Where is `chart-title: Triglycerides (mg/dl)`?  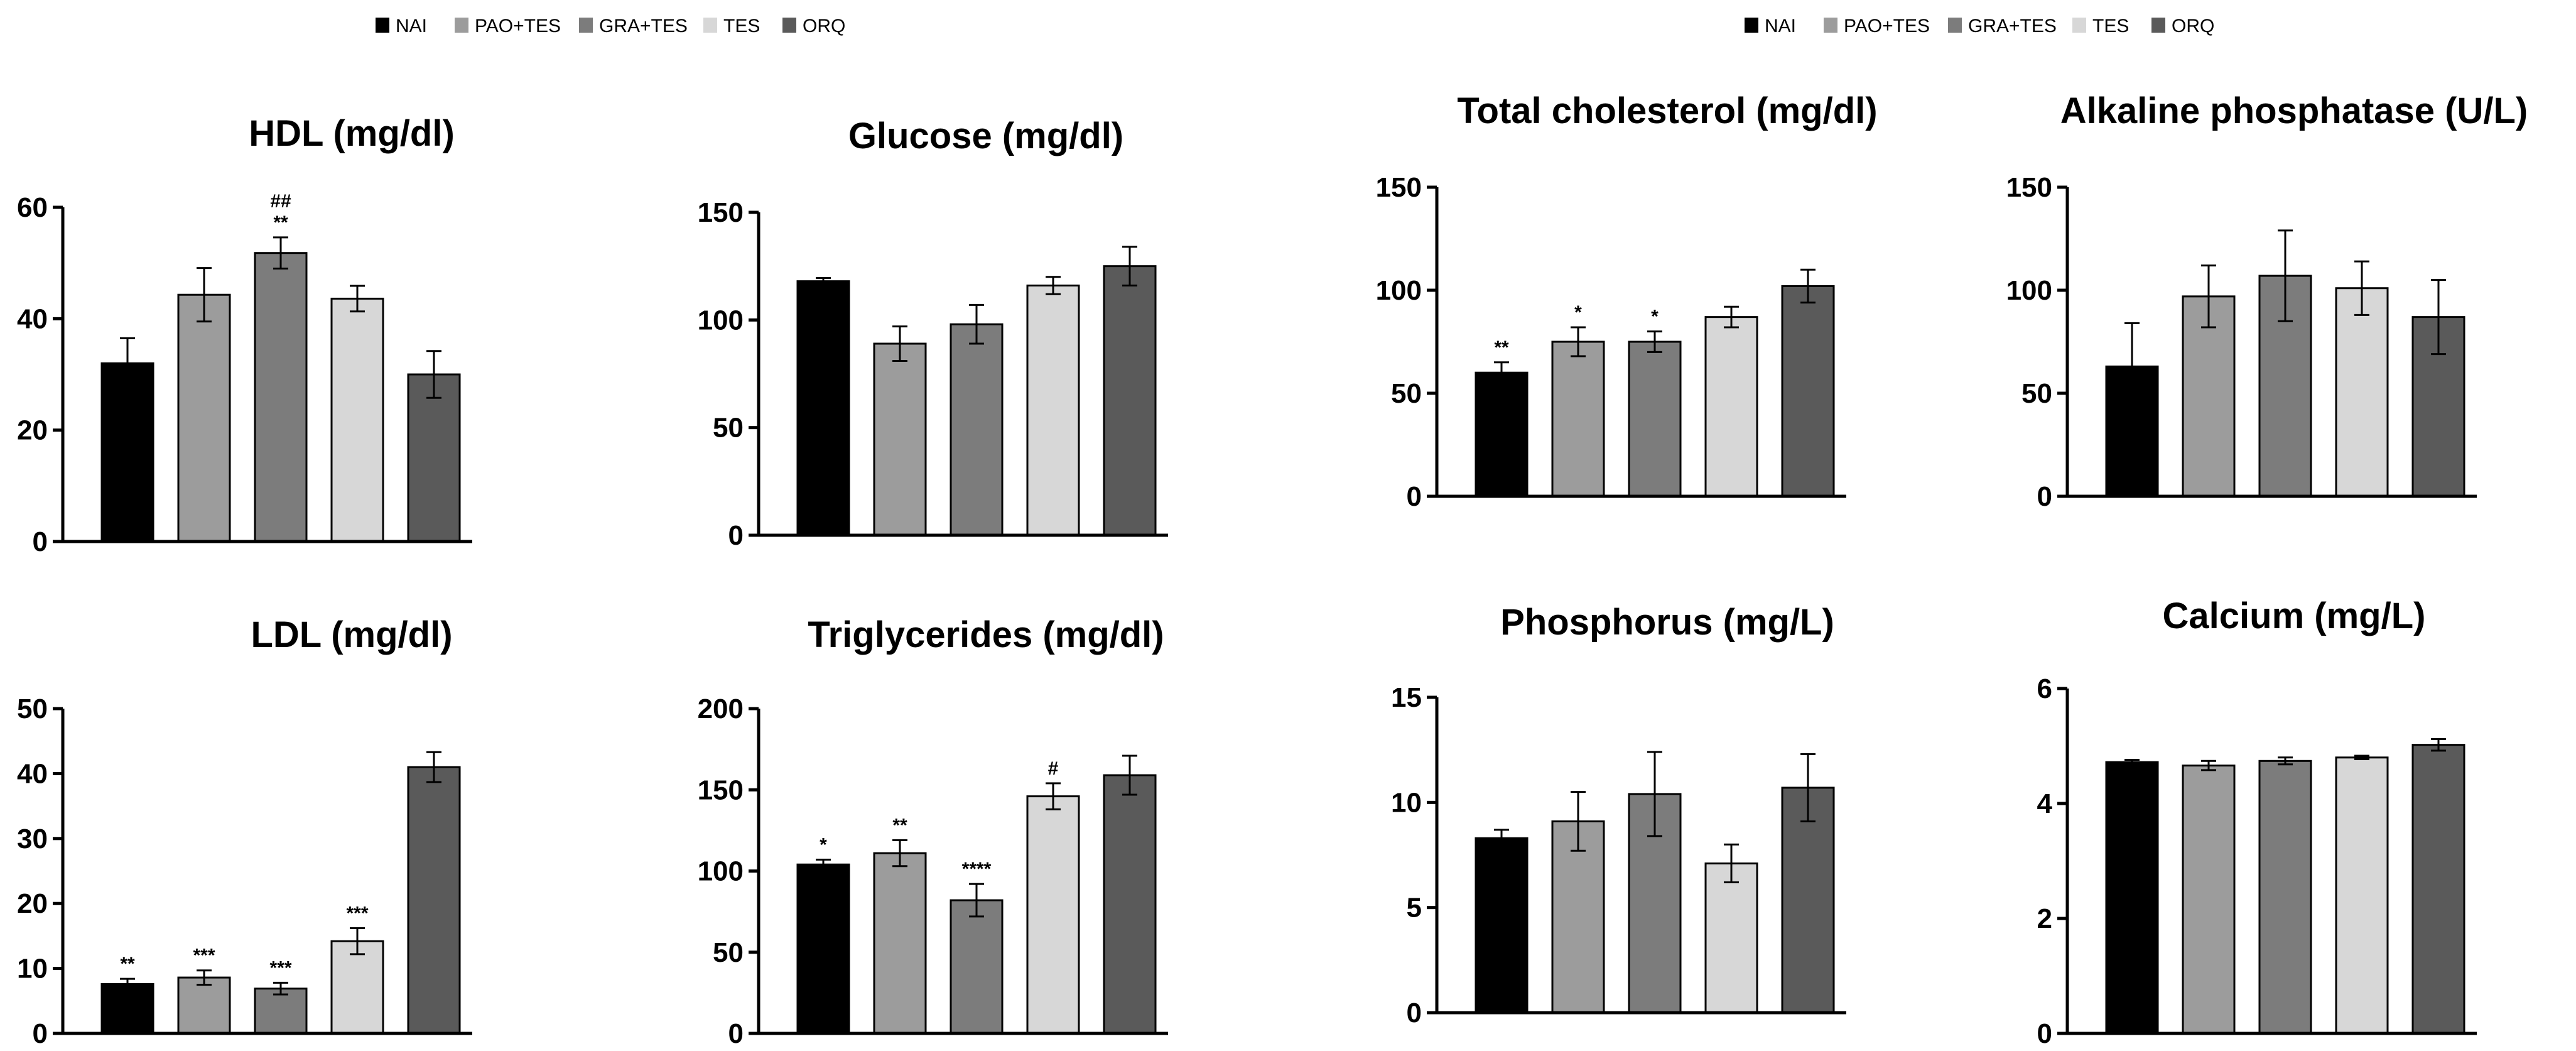 chart-title: Triglycerides (mg/dl) is located at coordinates (986, 634).